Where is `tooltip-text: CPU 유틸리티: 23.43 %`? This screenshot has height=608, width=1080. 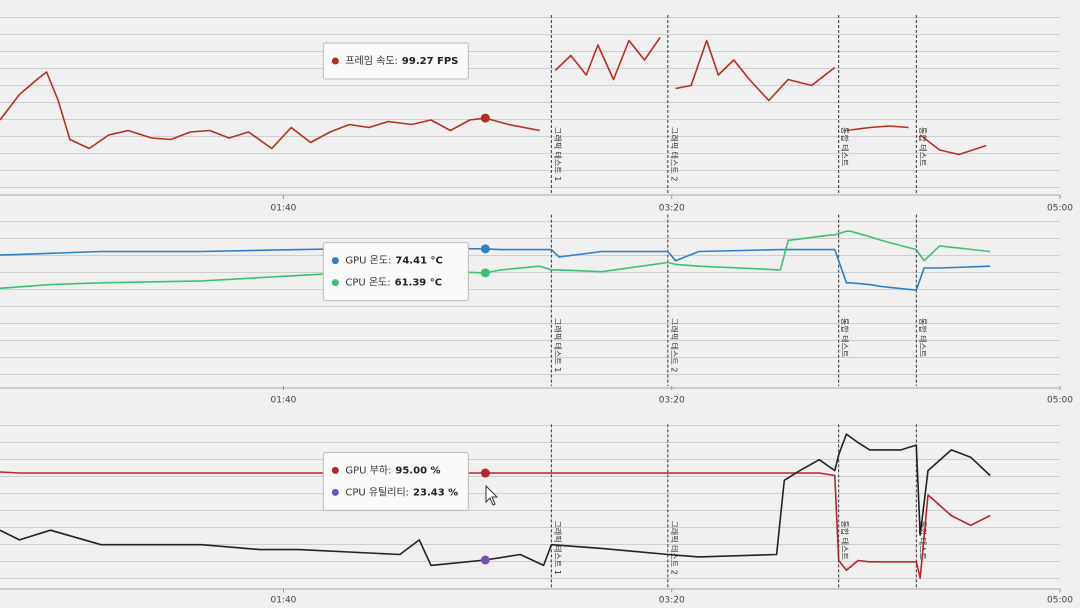 tooltip-text: CPU 유틸리티: 23.43 % is located at coordinates (401, 491).